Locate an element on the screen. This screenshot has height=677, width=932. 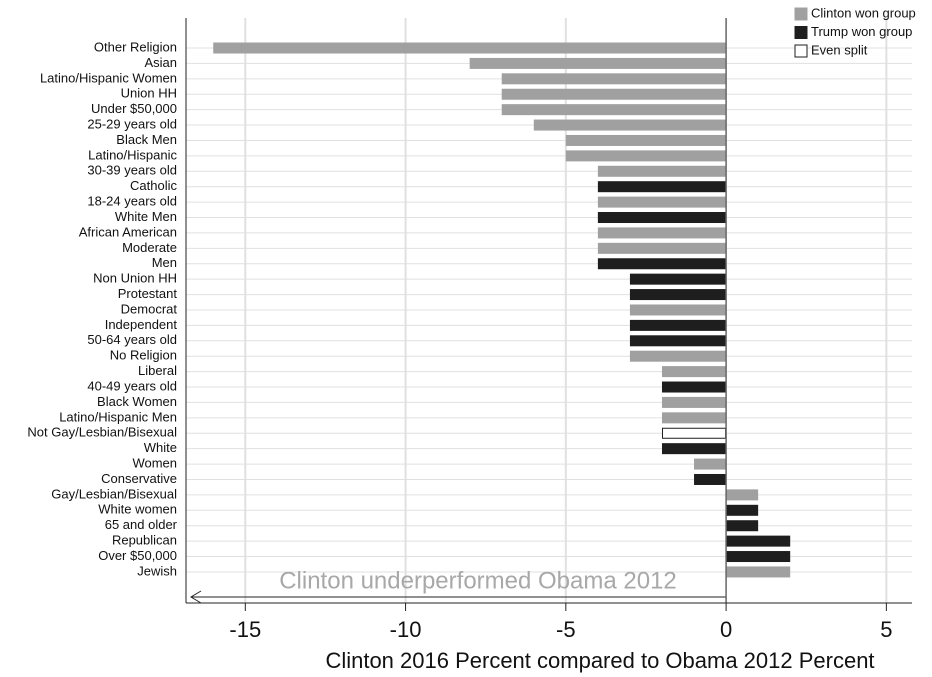
legend-label: Trump won group is located at coordinates (861, 31).